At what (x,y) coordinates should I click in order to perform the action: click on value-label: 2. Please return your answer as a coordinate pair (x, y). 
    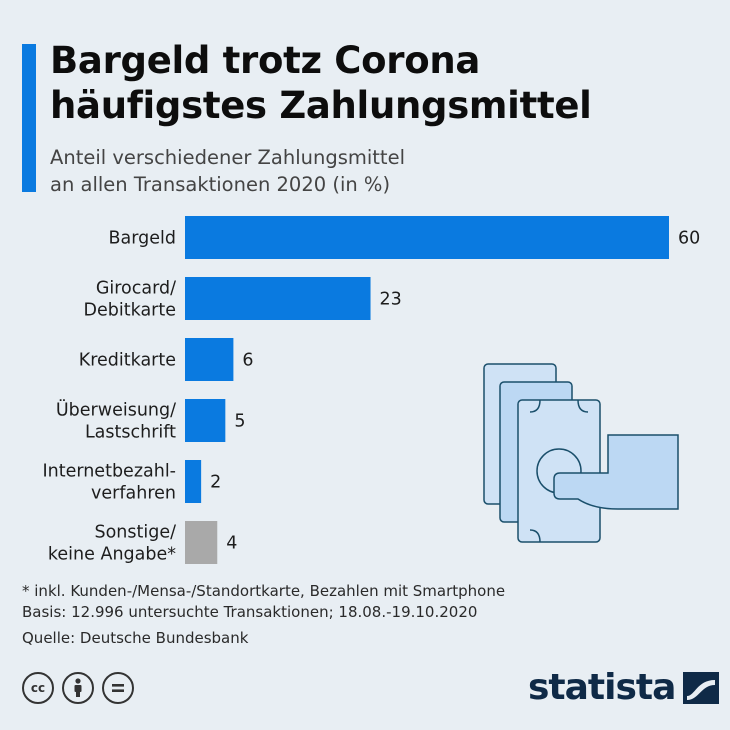
    Looking at the image, I should click on (215, 483).